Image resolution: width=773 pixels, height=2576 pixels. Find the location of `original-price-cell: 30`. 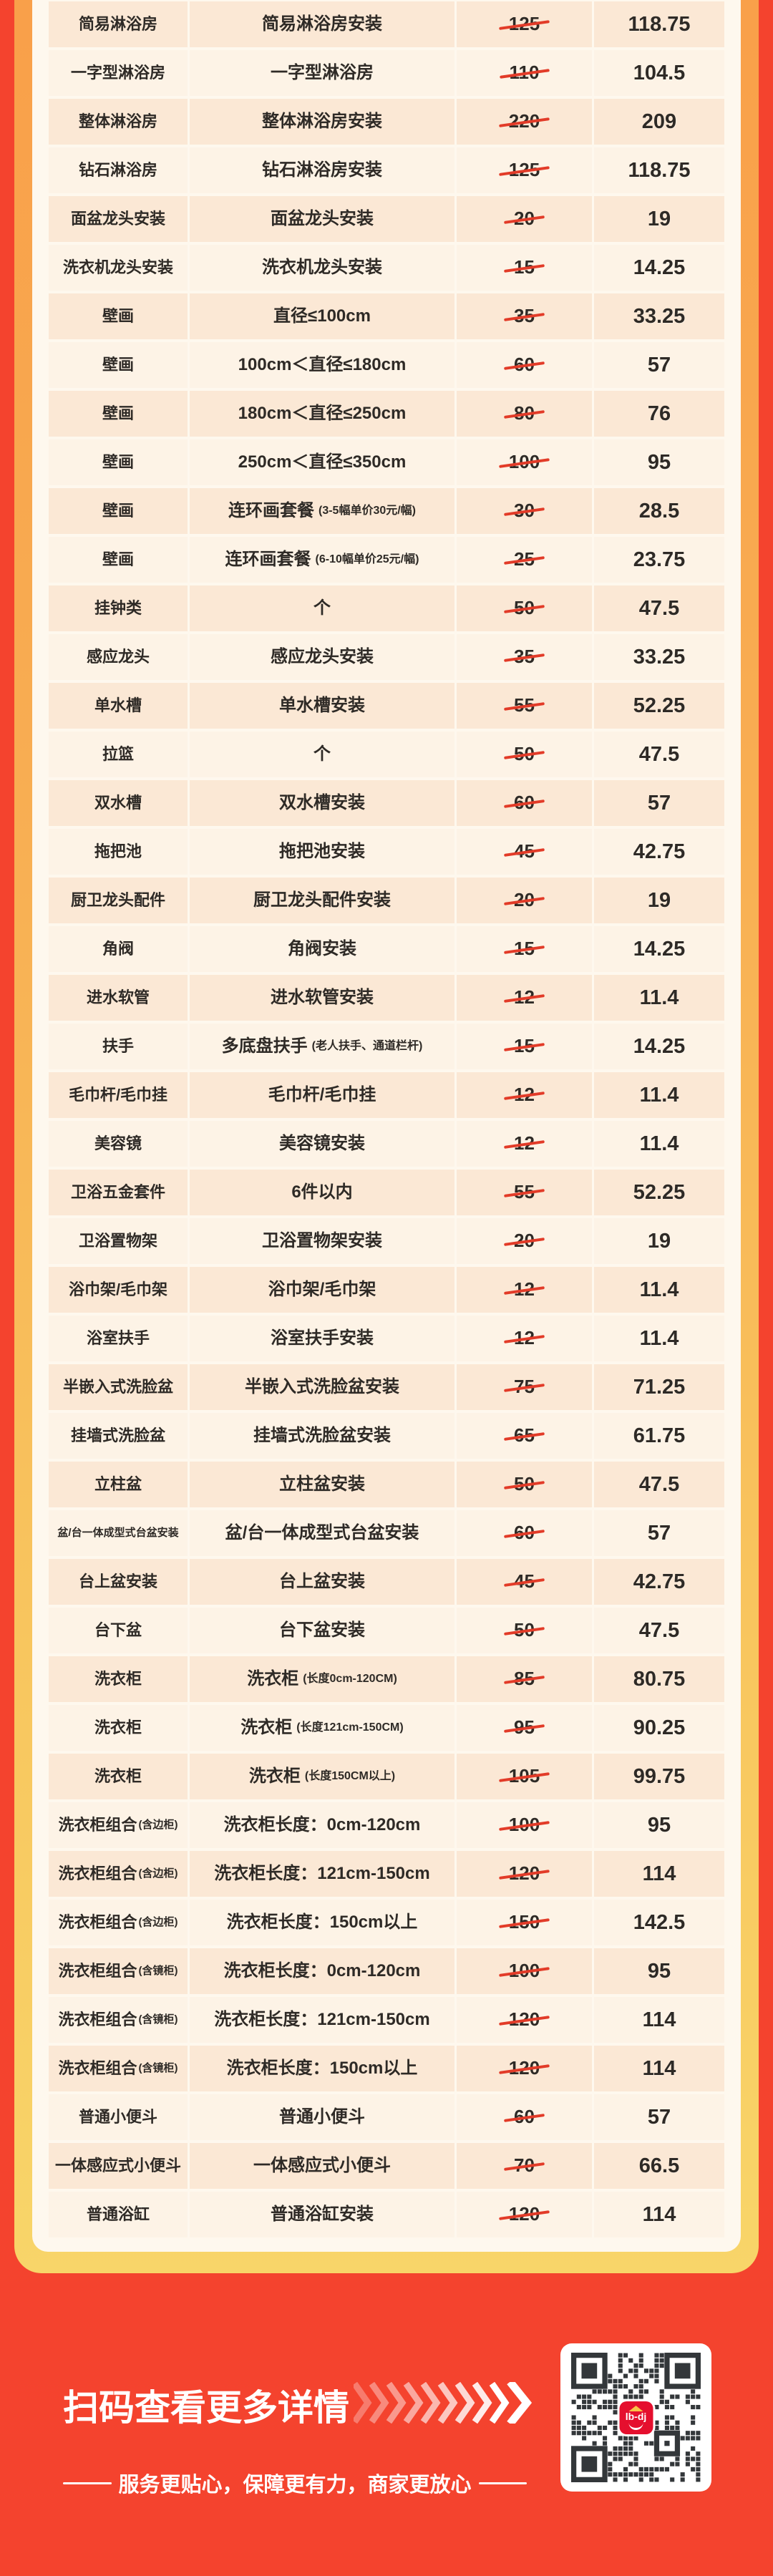

original-price-cell: 30 is located at coordinates (524, 511).